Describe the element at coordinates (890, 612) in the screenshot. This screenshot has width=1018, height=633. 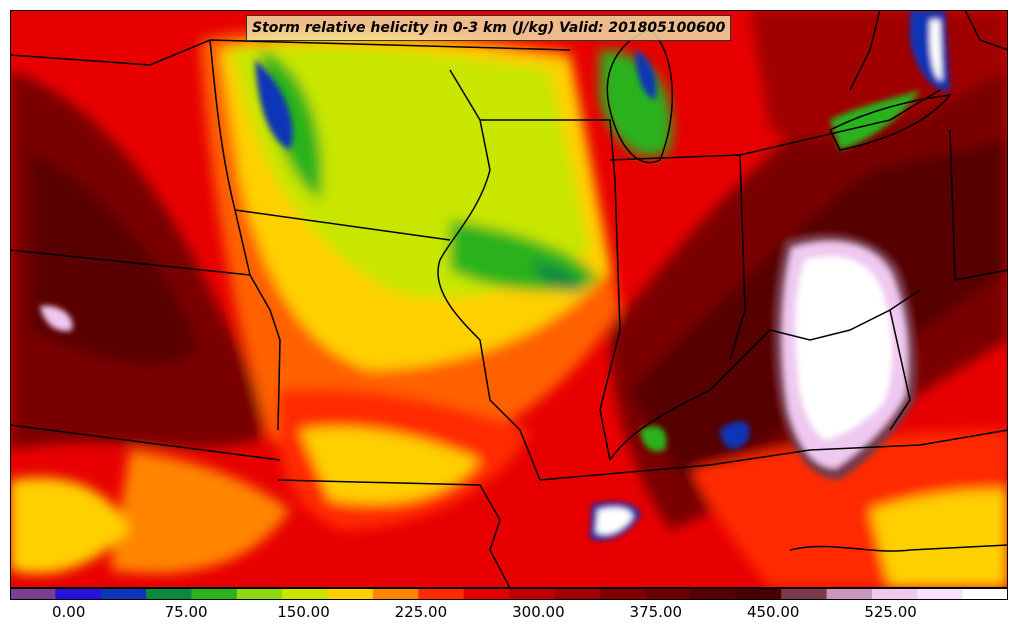
I see `colorbar-tick-label: 525.00` at that location.